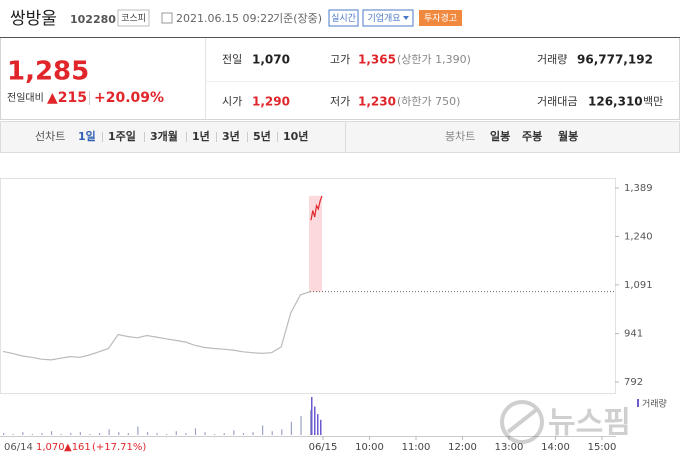 This screenshot has height=462, width=680. What do you see at coordinates (602, 447) in the screenshot?
I see `x-tick-label: 15:00` at bounding box center [602, 447].